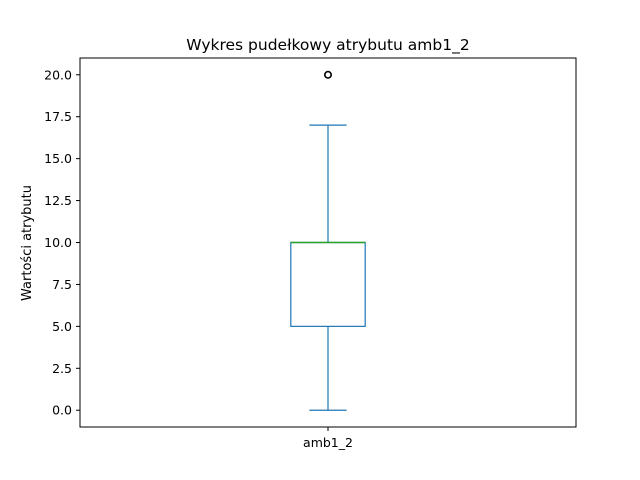 This screenshot has width=640, height=480. Describe the element at coordinates (328, 240) in the screenshot. I see `box-plot-series` at that location.